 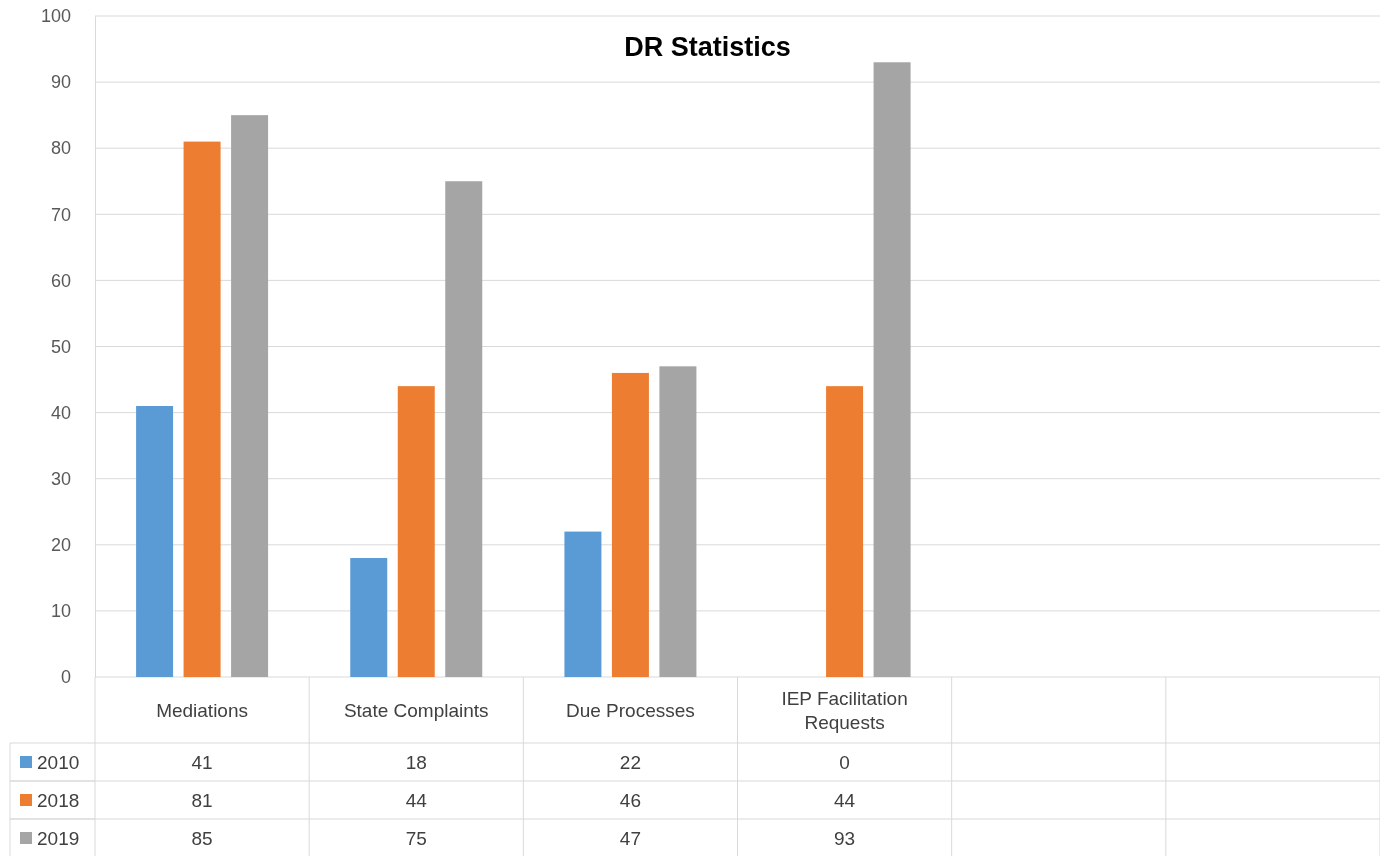 I want to click on data-label: 22, so click(x=630, y=762).